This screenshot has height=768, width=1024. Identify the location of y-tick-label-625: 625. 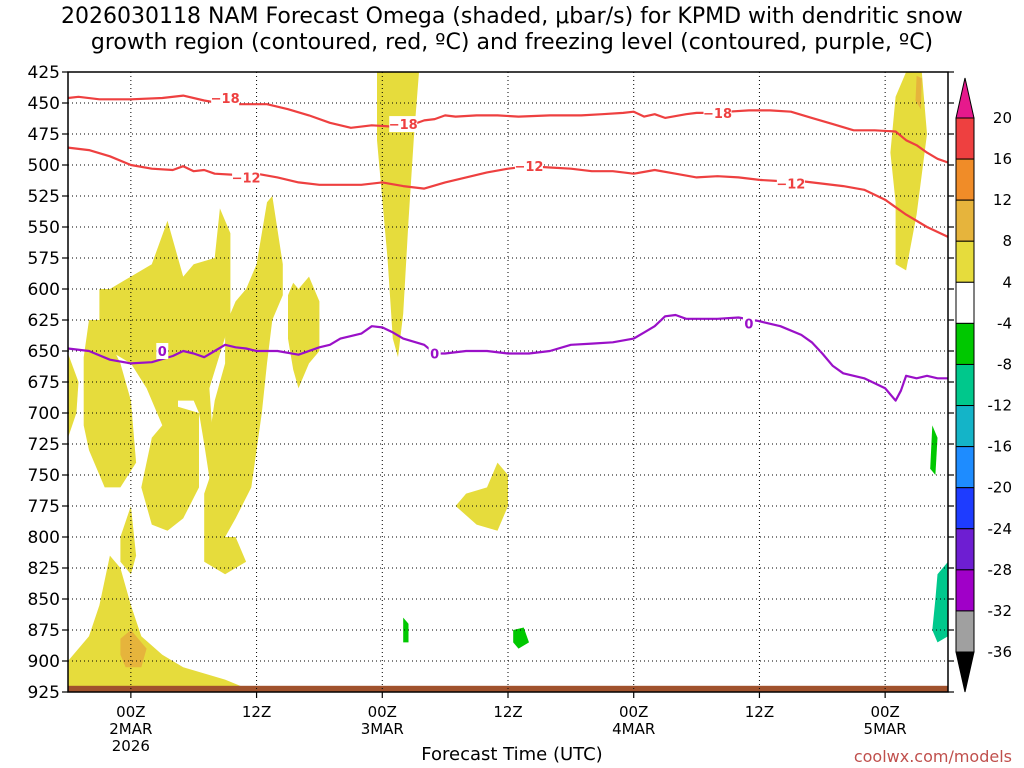
(44, 321).